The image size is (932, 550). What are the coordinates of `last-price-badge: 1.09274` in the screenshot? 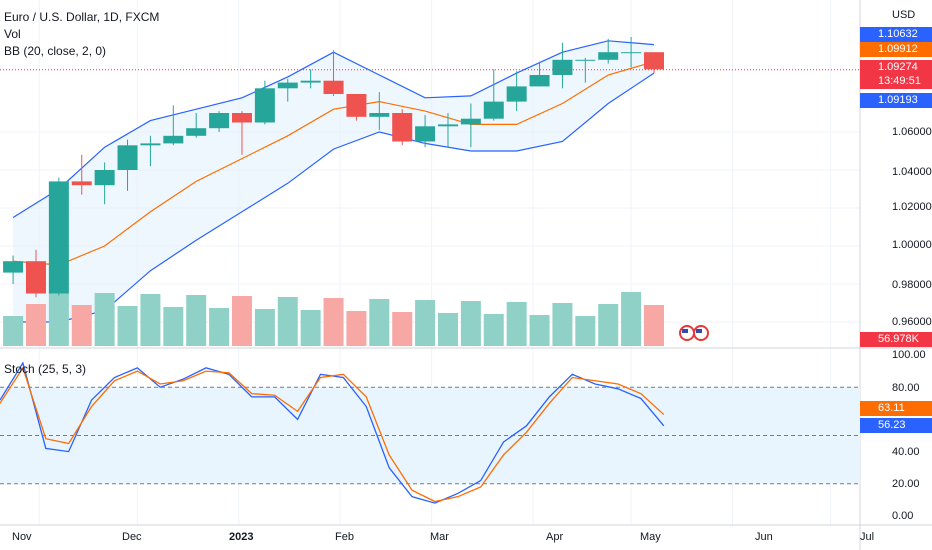 It's located at (896, 67).